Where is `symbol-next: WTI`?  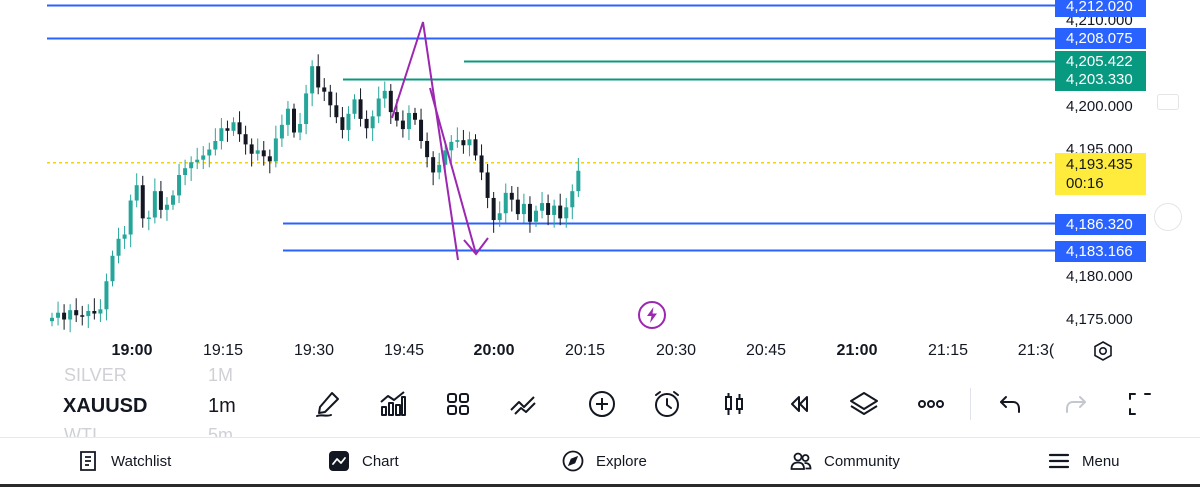
symbol-next: WTI is located at coordinates (80, 431).